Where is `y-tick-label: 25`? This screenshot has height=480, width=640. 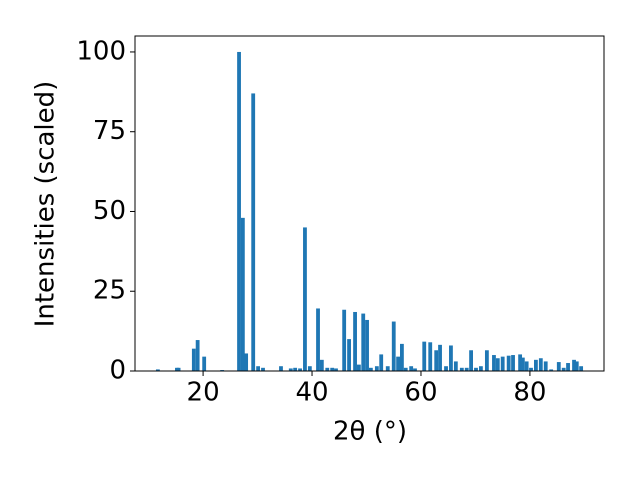 y-tick-label: 25 is located at coordinates (109, 291).